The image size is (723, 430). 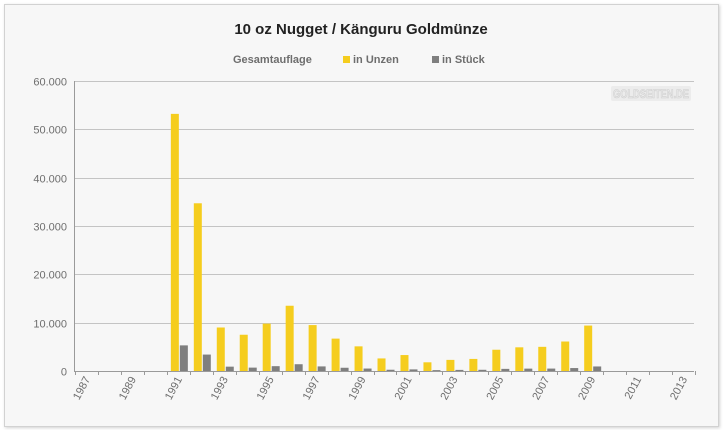 What do you see at coordinates (267, 347) in the screenshot?
I see `bar-unzen-1995` at bounding box center [267, 347].